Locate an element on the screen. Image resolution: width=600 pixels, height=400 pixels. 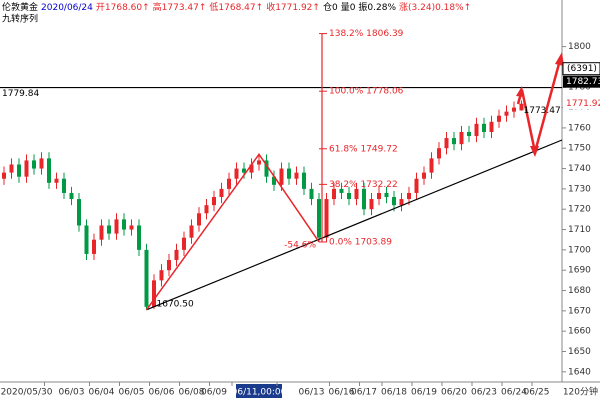
x-tick-label: 06/24 is located at coordinates (514, 393).